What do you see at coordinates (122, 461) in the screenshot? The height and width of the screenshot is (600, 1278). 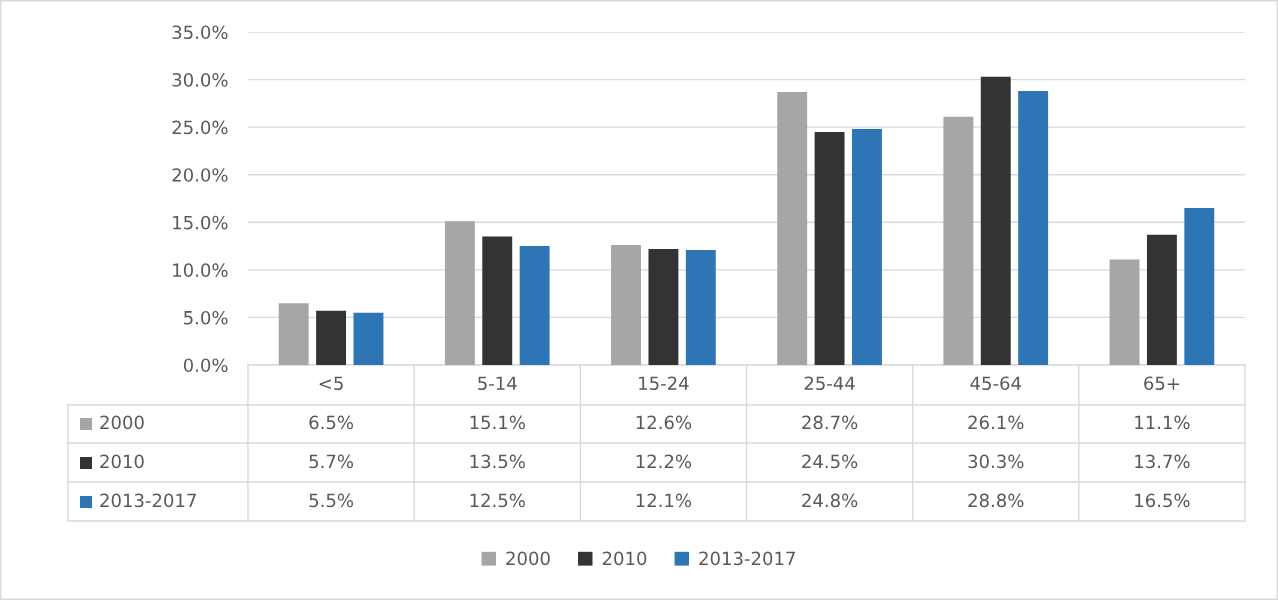 I see `text: 2010` at bounding box center [122, 461].